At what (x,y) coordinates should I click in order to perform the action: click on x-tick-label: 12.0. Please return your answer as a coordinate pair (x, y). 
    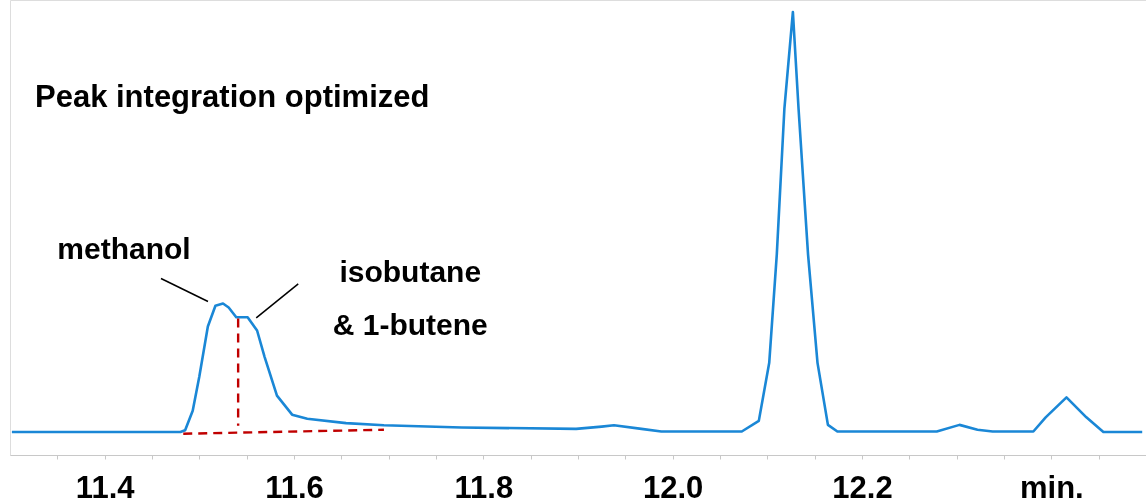
    Looking at the image, I should click on (673, 486).